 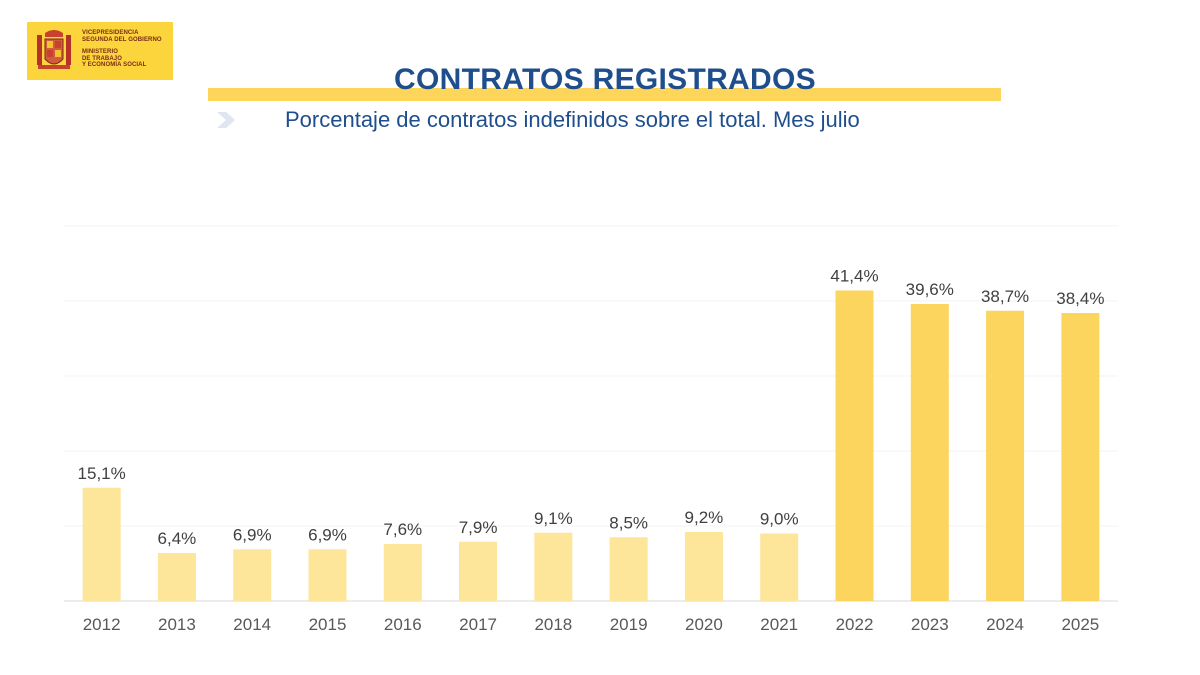 What do you see at coordinates (1005, 455) in the screenshot?
I see `bar-2024` at bounding box center [1005, 455].